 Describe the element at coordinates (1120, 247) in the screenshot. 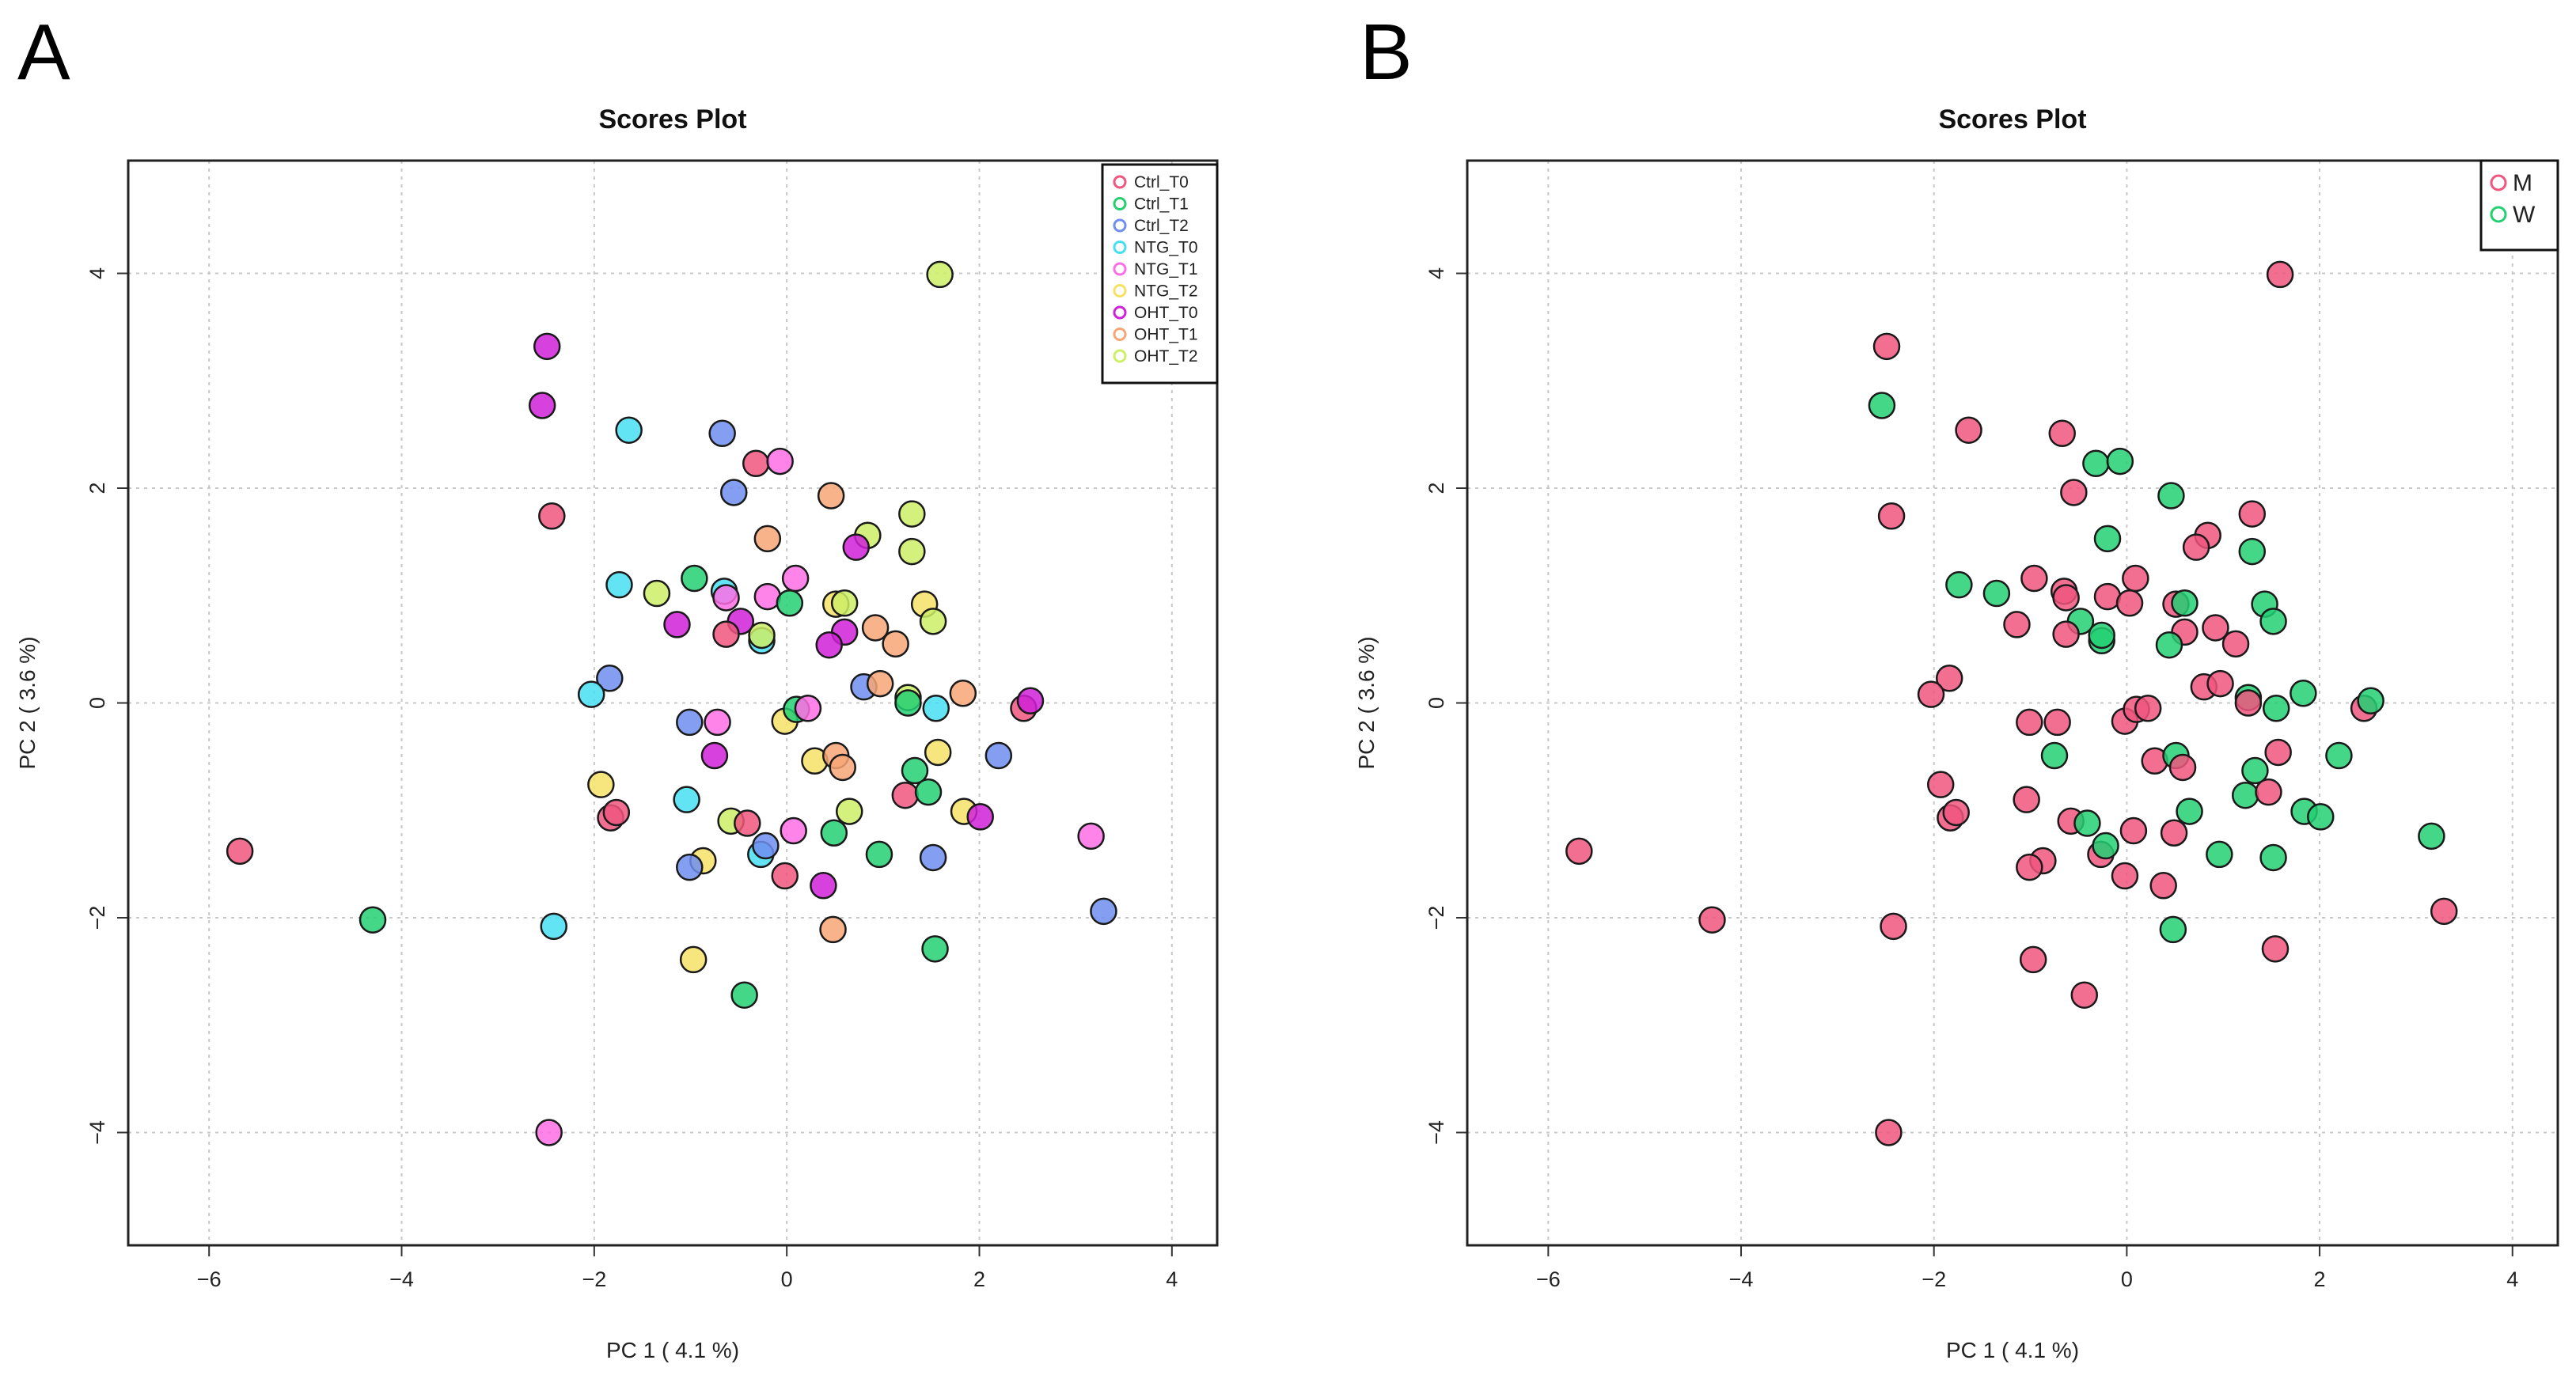

I see `legend-marker-ntg-t0` at that location.